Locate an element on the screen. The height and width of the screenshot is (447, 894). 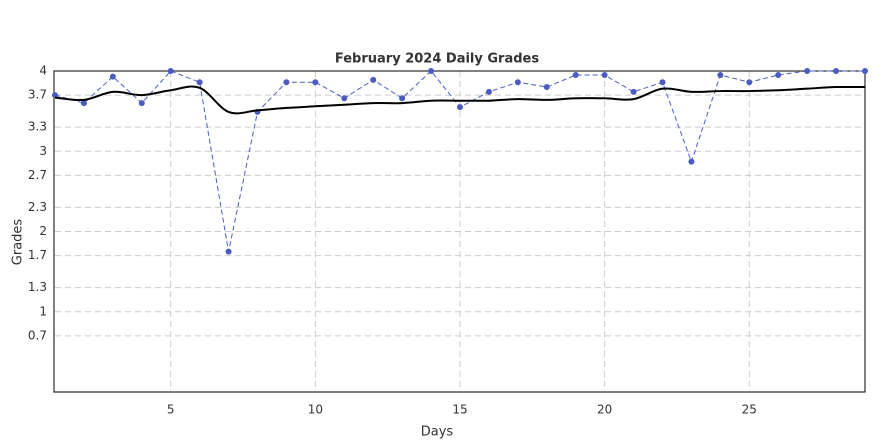
x-tick-label: 10 is located at coordinates (315, 410).